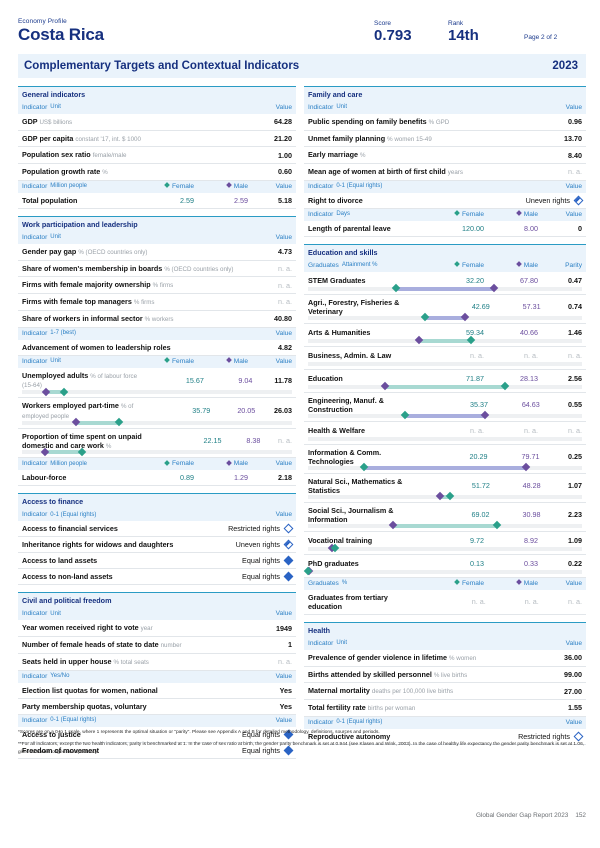  I want to click on page-indicator: Page 2 of 2, so click(541, 37).